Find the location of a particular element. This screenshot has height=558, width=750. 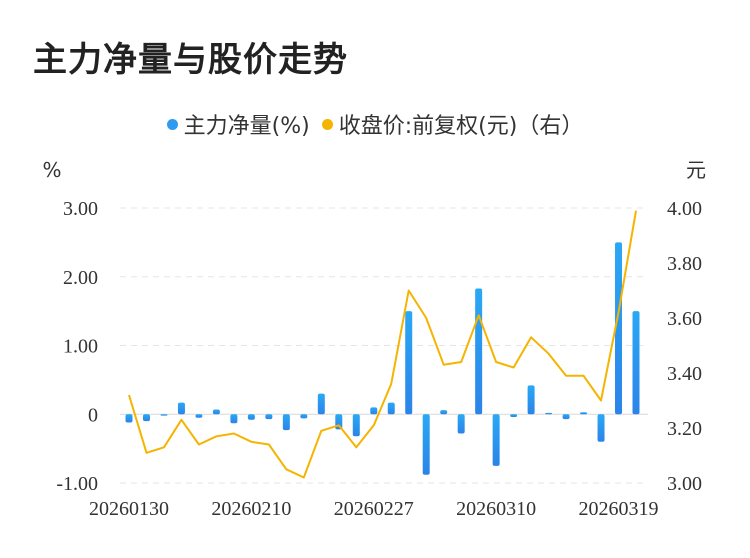

x-tick-label: 20260130 is located at coordinates (129, 509).